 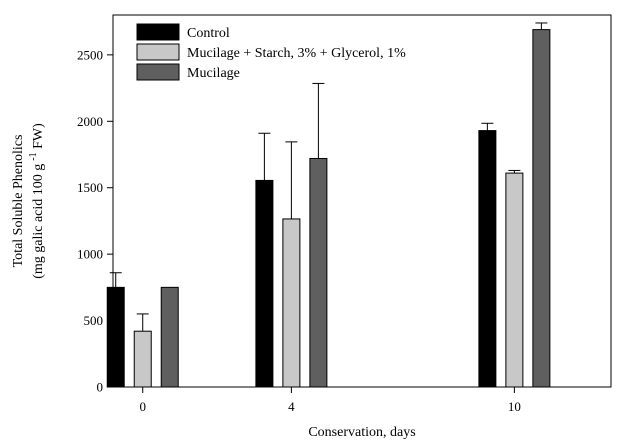 What do you see at coordinates (291, 406) in the screenshot?
I see `x-tick-label: 4` at bounding box center [291, 406].